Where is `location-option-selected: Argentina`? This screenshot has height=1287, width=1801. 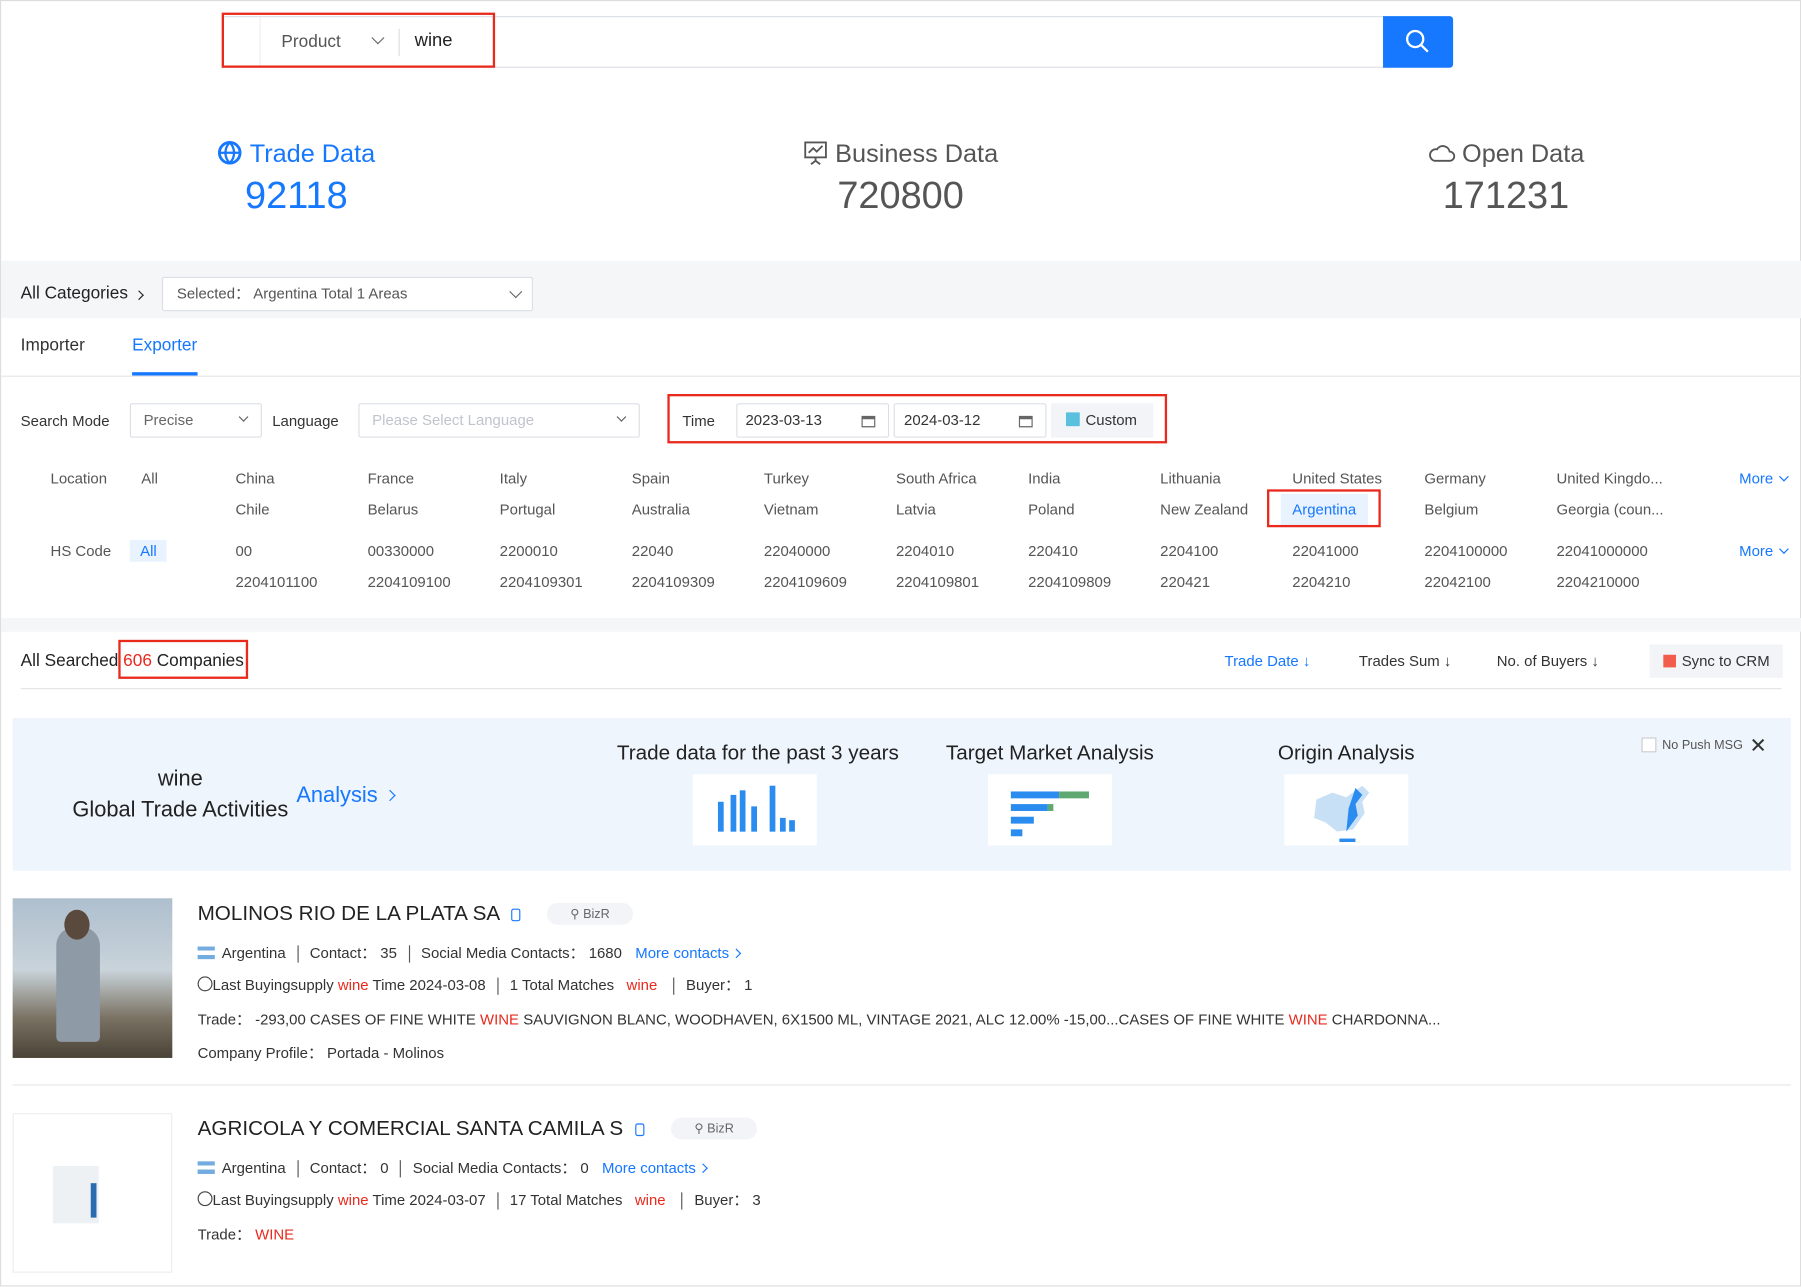 location-option-selected: Argentina is located at coordinates (1324, 509).